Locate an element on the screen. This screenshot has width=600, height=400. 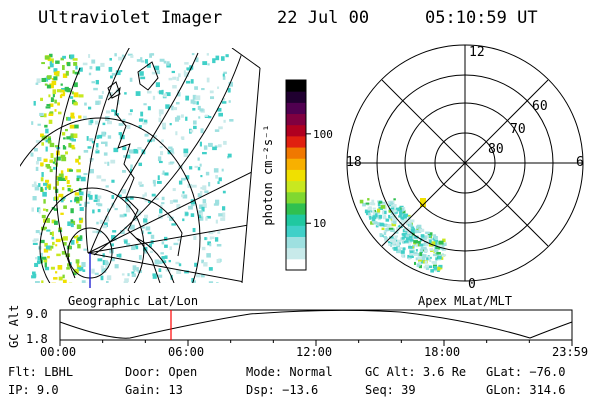
mlt-label-6: 6 is located at coordinates (580, 162).